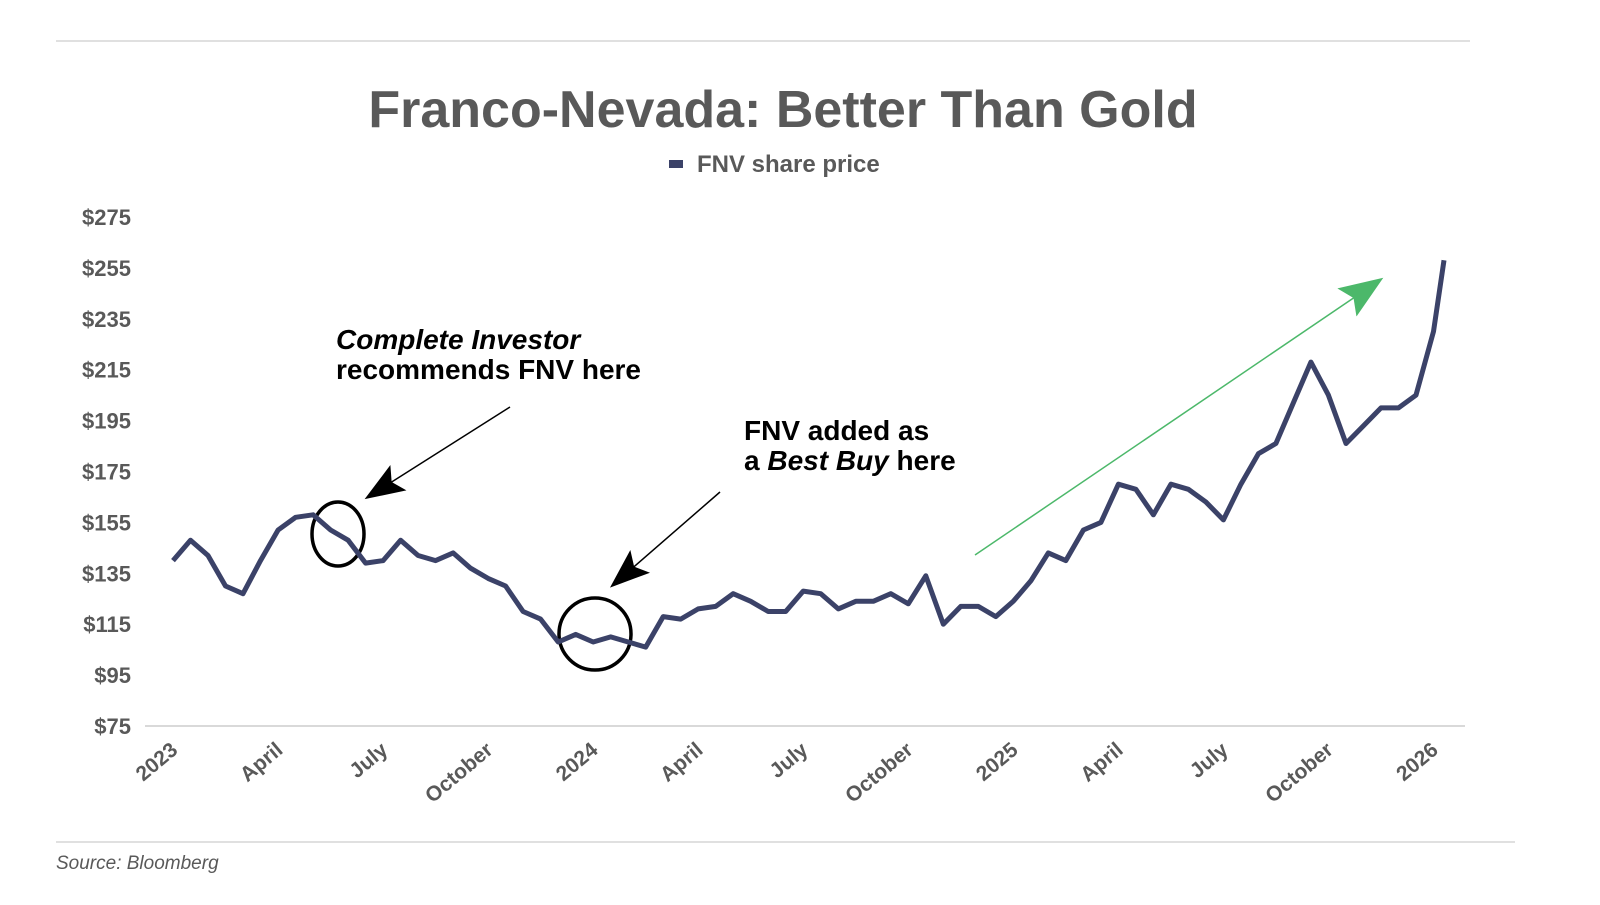 The height and width of the screenshot is (905, 1600). What do you see at coordinates (1179, 416) in the screenshot?
I see `trend-arrow` at bounding box center [1179, 416].